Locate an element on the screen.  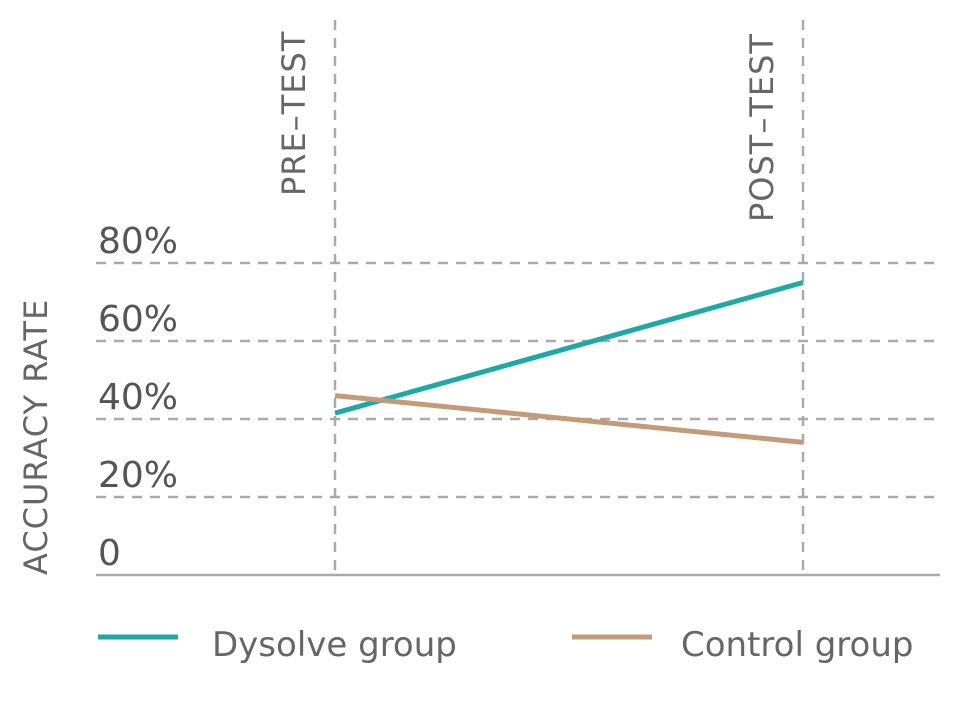
y-tick-label: 20% is located at coordinates (138, 475).